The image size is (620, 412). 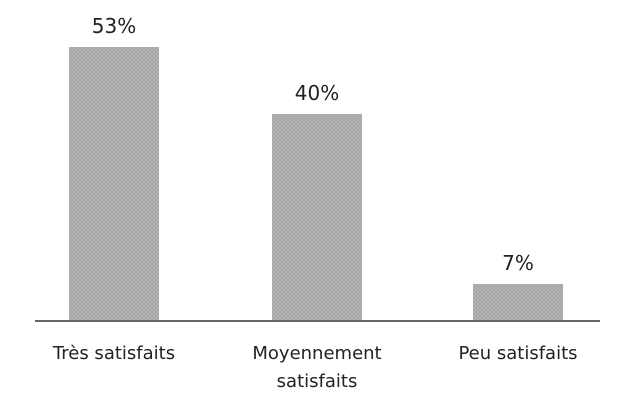 I want to click on value-label: 53%, so click(x=114, y=26).